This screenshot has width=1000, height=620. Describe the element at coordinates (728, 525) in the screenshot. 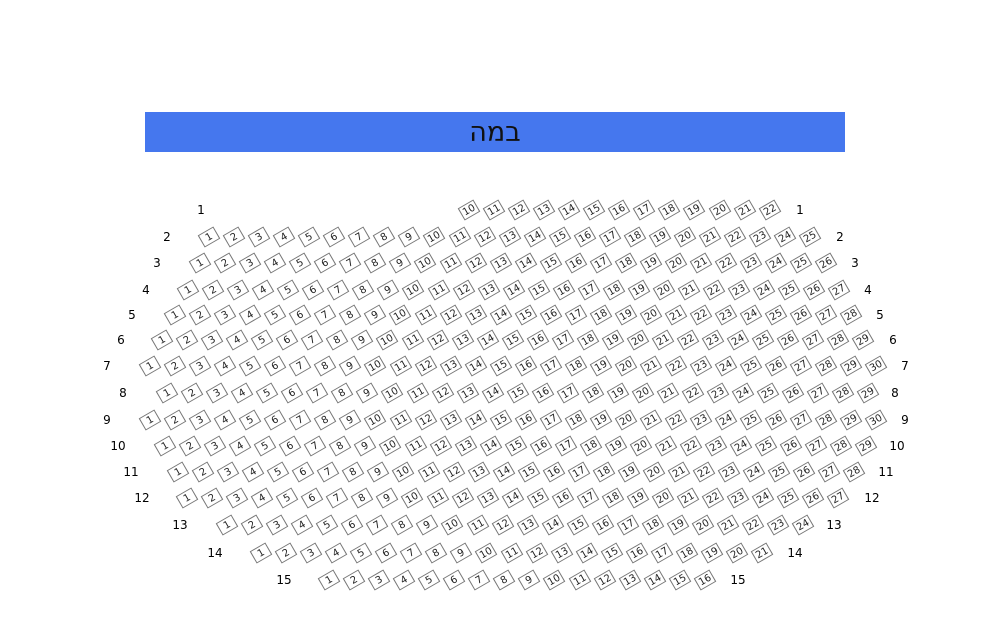

I see `seat-row13-21: 21` at that location.